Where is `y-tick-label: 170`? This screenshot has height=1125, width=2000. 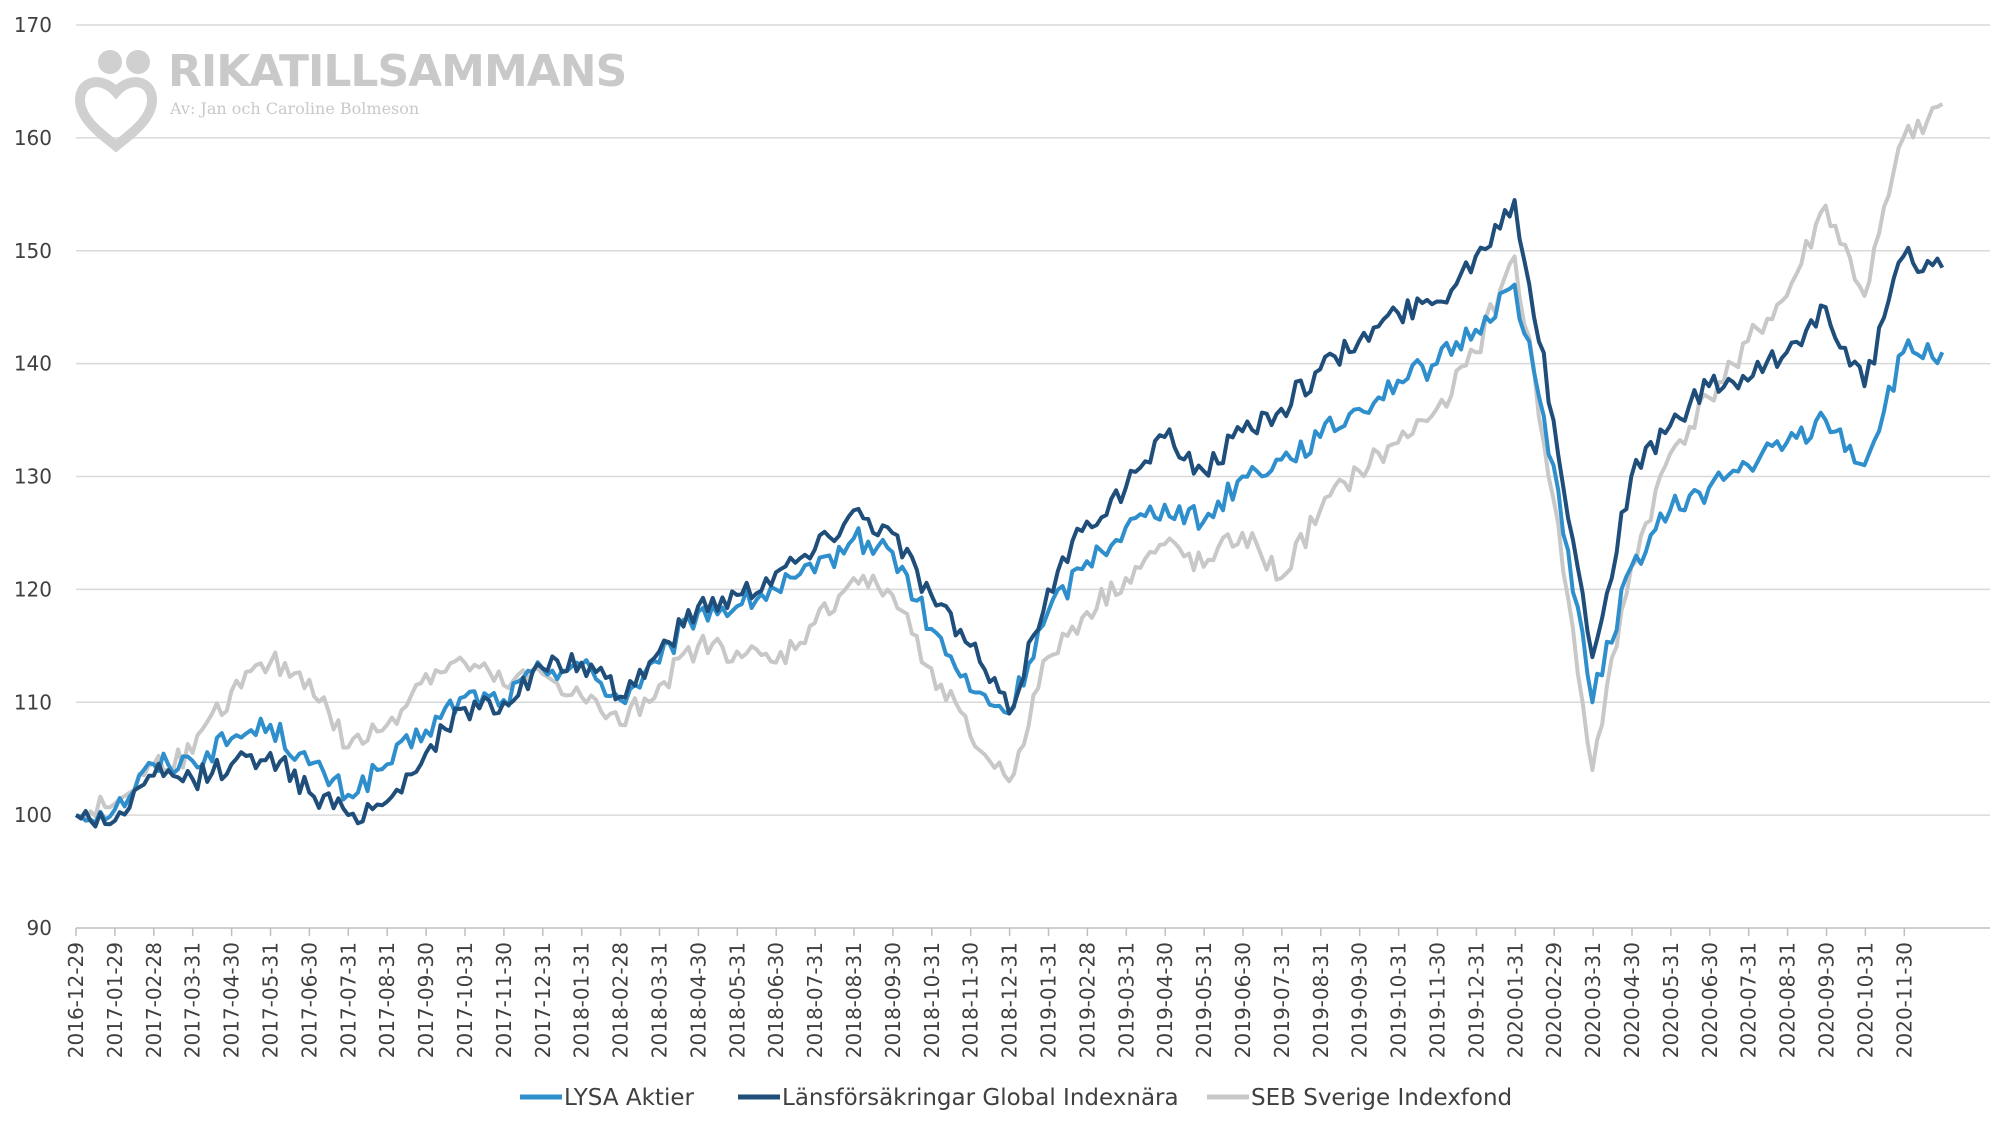
y-tick-label: 170 is located at coordinates (33, 25).